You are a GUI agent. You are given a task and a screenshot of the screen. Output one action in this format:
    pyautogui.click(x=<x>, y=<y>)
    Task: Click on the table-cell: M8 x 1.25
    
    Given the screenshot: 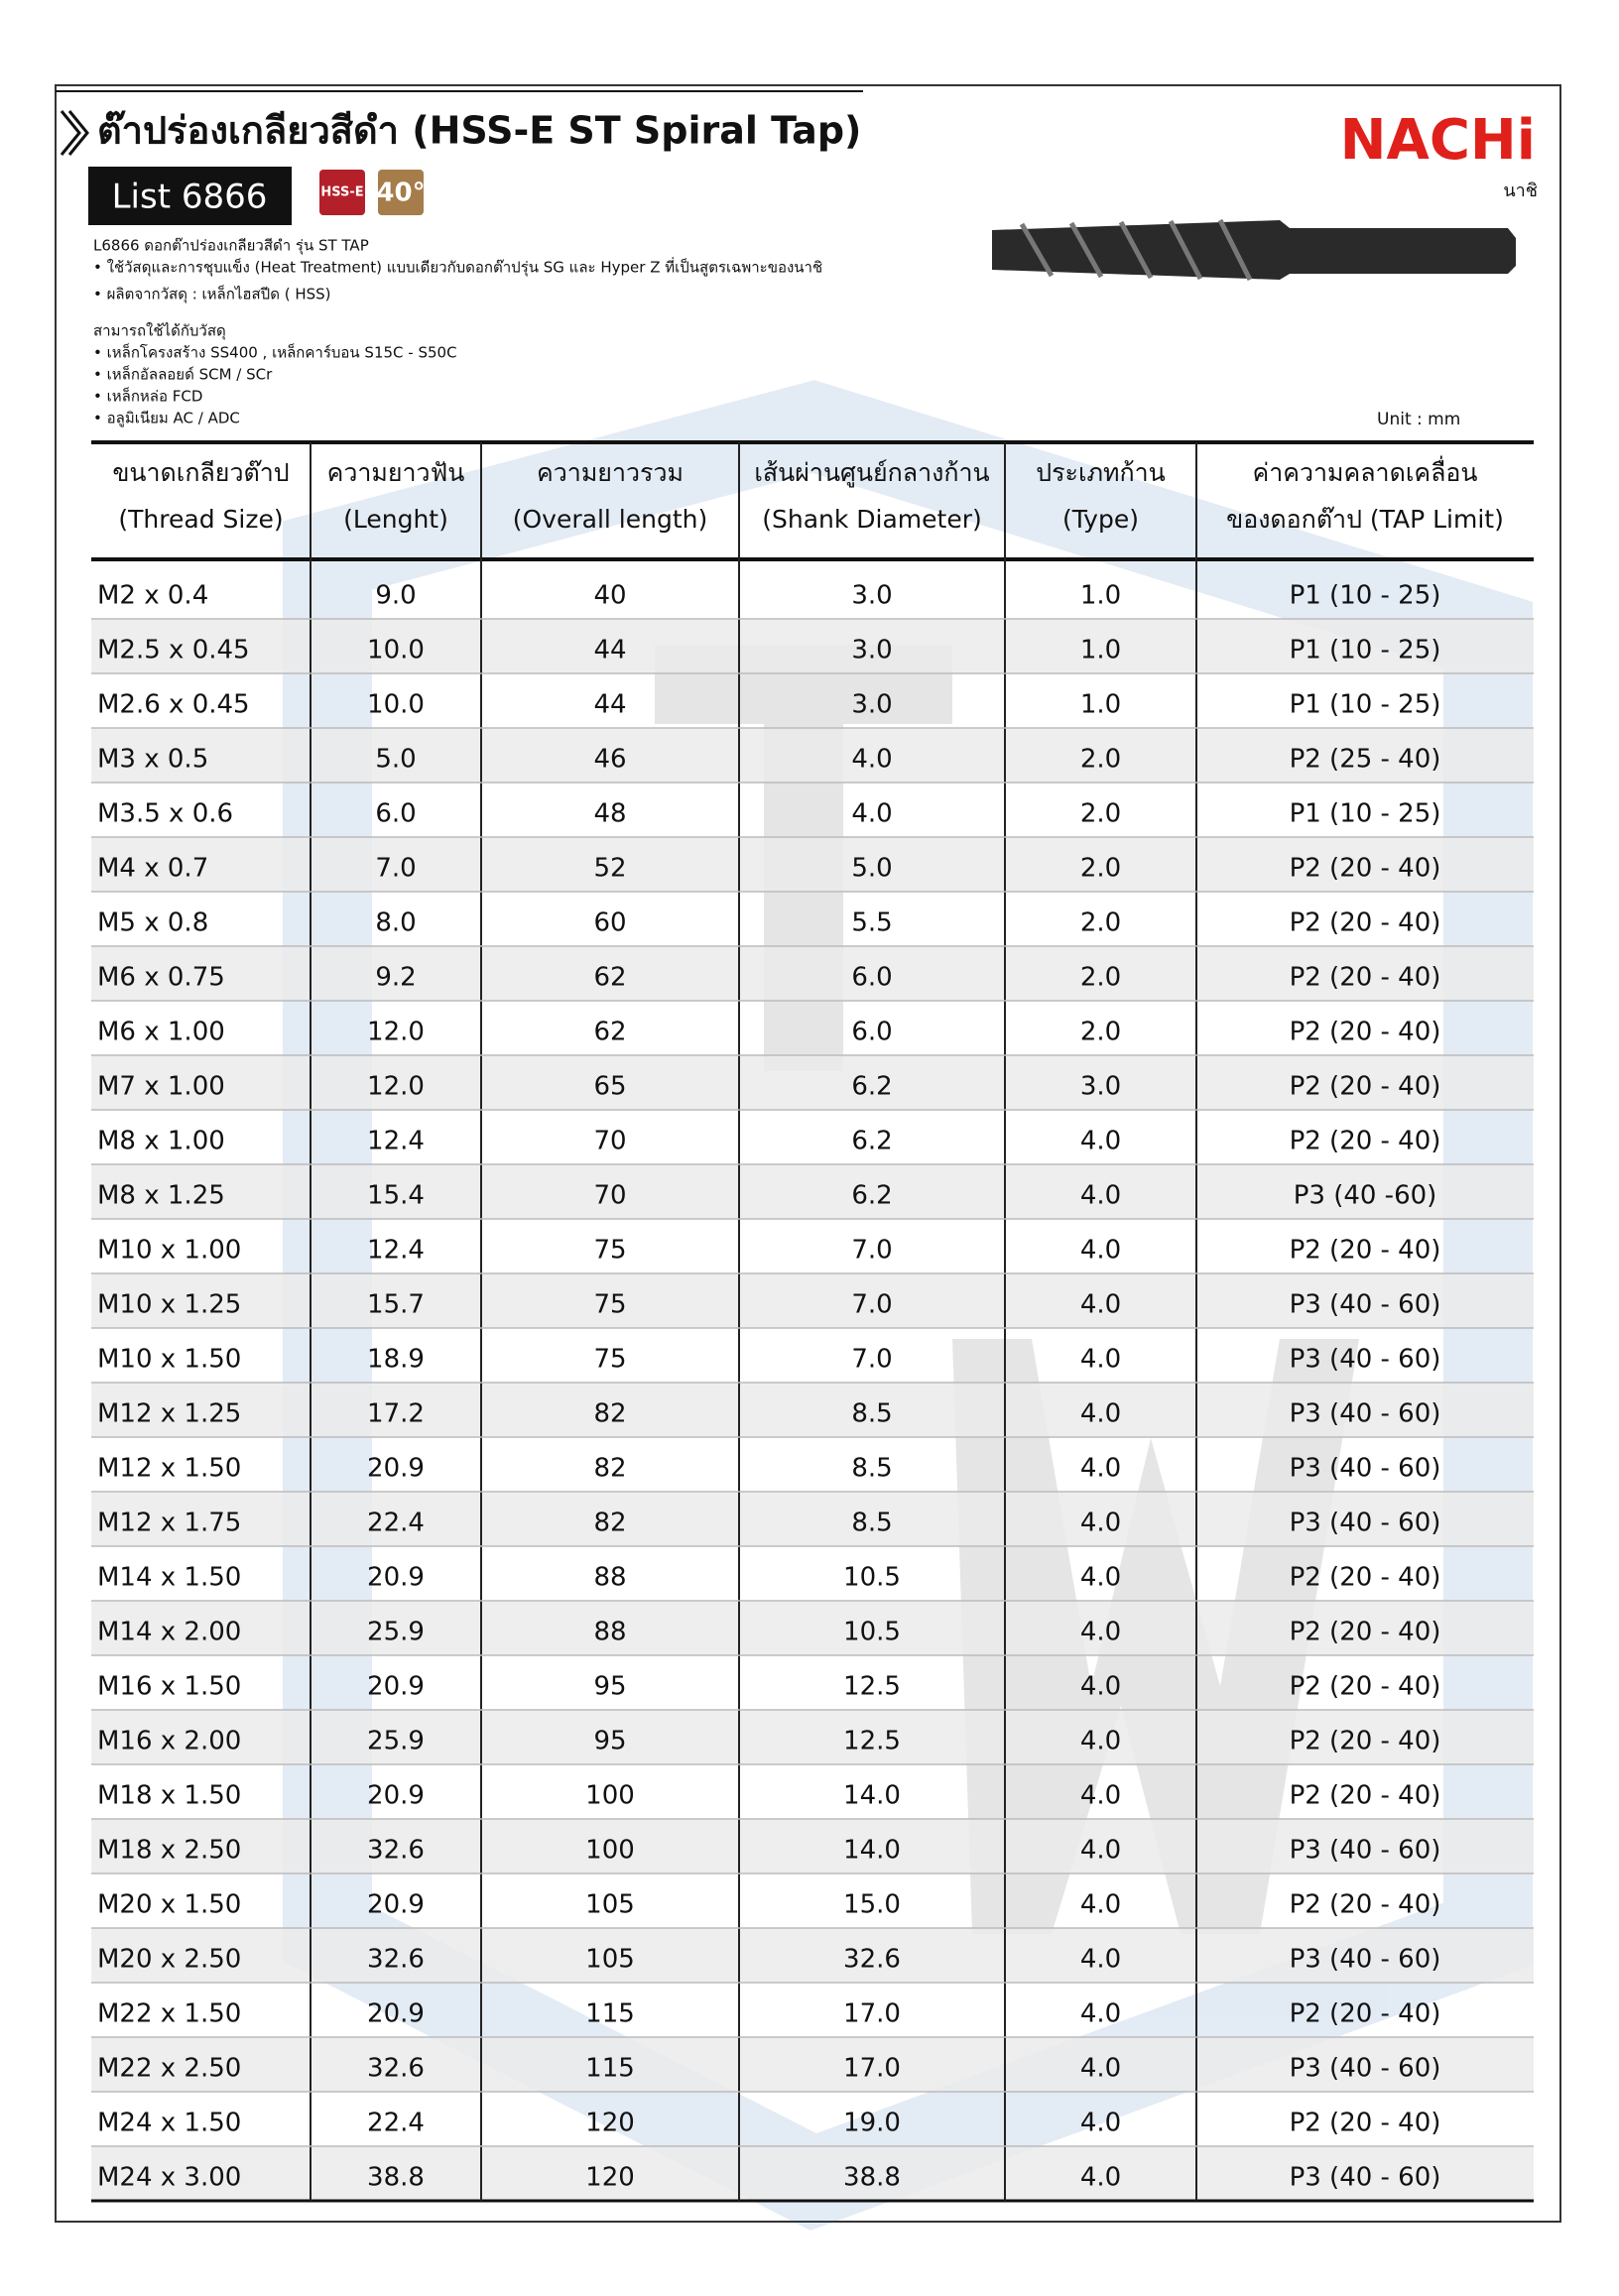 What is the action you would take?
    pyautogui.click(x=161, y=1196)
    